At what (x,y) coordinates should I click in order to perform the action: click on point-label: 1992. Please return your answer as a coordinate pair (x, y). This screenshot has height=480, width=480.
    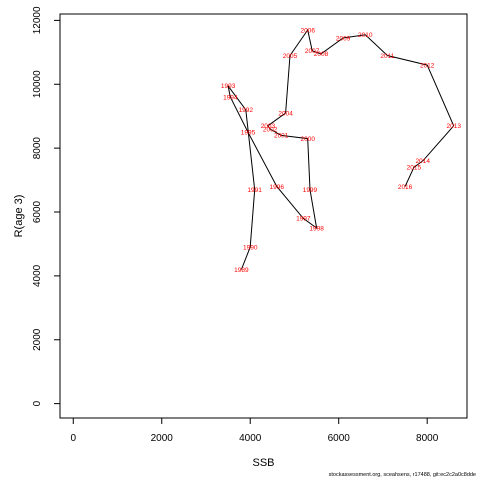
    Looking at the image, I should click on (246, 110).